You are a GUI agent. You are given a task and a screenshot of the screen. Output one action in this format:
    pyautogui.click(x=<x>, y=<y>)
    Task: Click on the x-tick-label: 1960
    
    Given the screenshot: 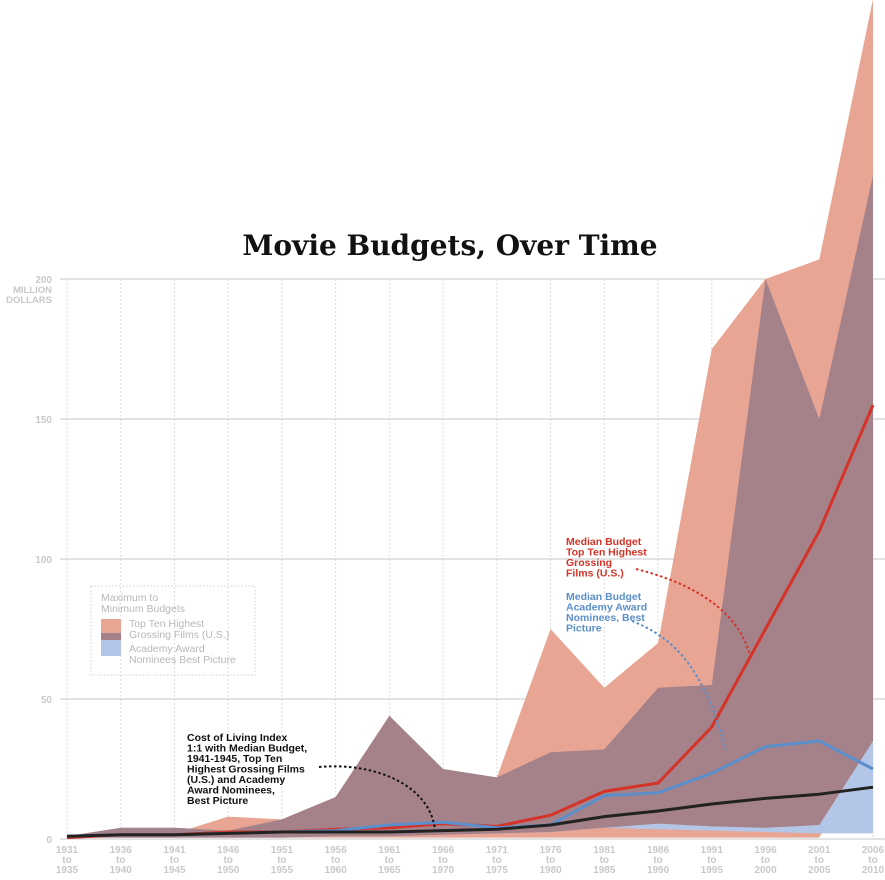 What is the action you would take?
    pyautogui.click(x=336, y=870)
    